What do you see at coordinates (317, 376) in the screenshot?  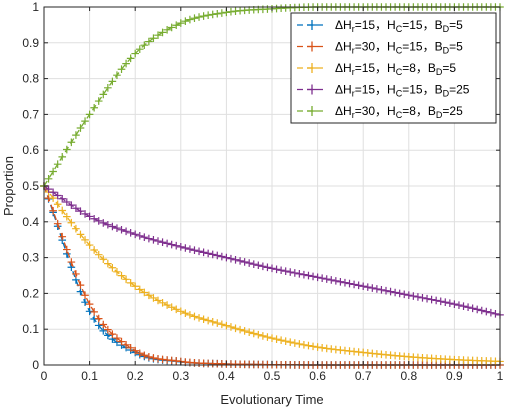 I see `x-tick-label: 0.6` at bounding box center [317, 376].